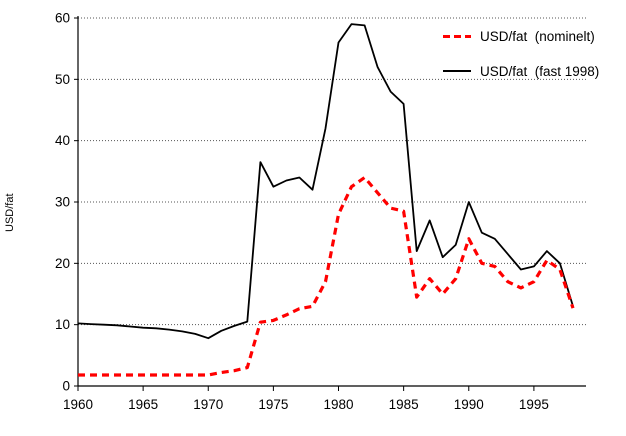  Describe the element at coordinates (78, 404) in the screenshot. I see `x-tick-label: 1960` at that location.